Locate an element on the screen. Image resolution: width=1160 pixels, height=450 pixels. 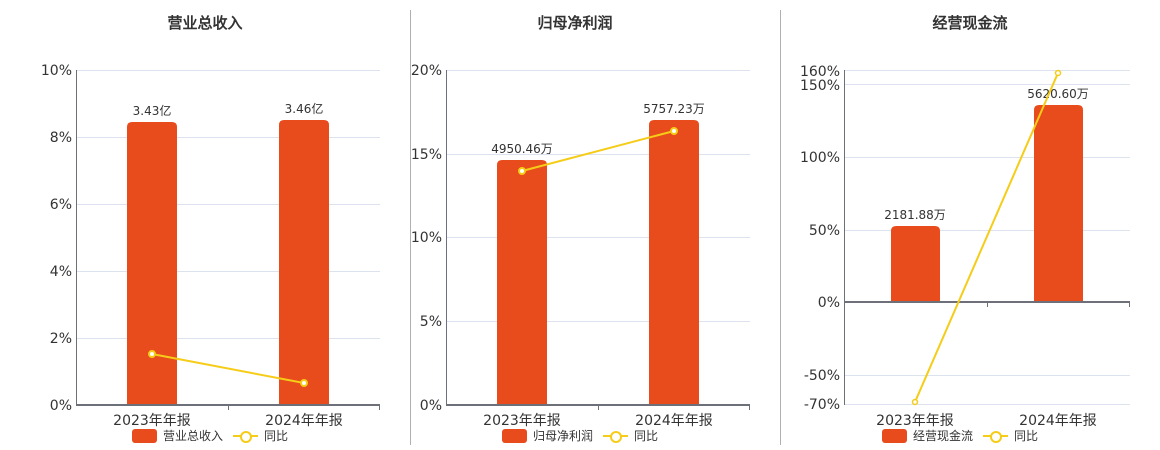
svg-text: 3.46亿 is located at coordinates (304, 108).